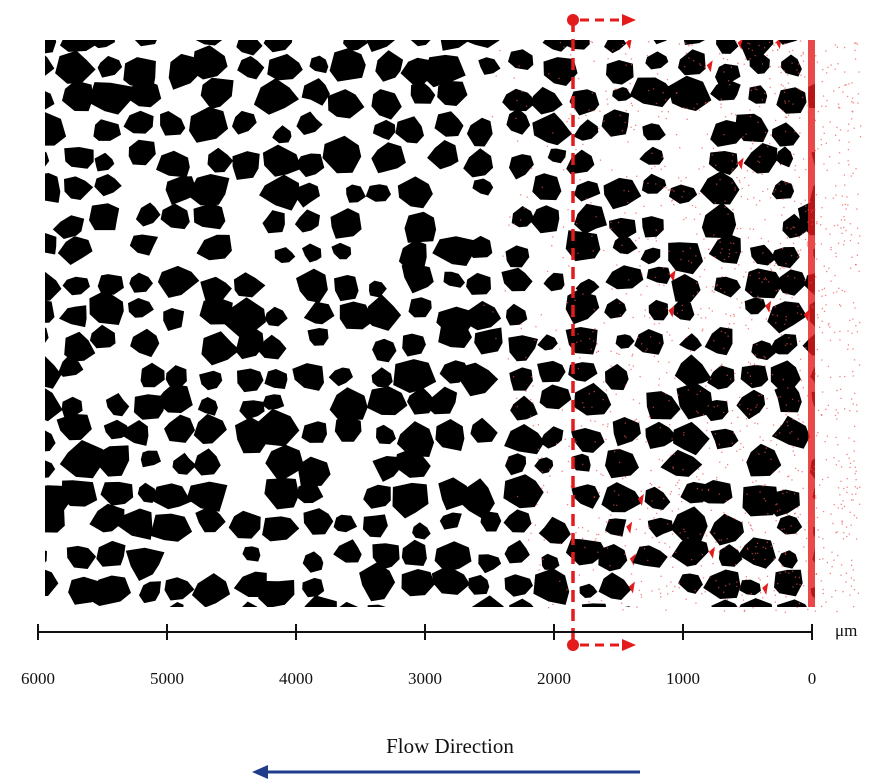  Describe the element at coordinates (167, 678) in the screenshot. I see `tick-label: 5000` at that location.